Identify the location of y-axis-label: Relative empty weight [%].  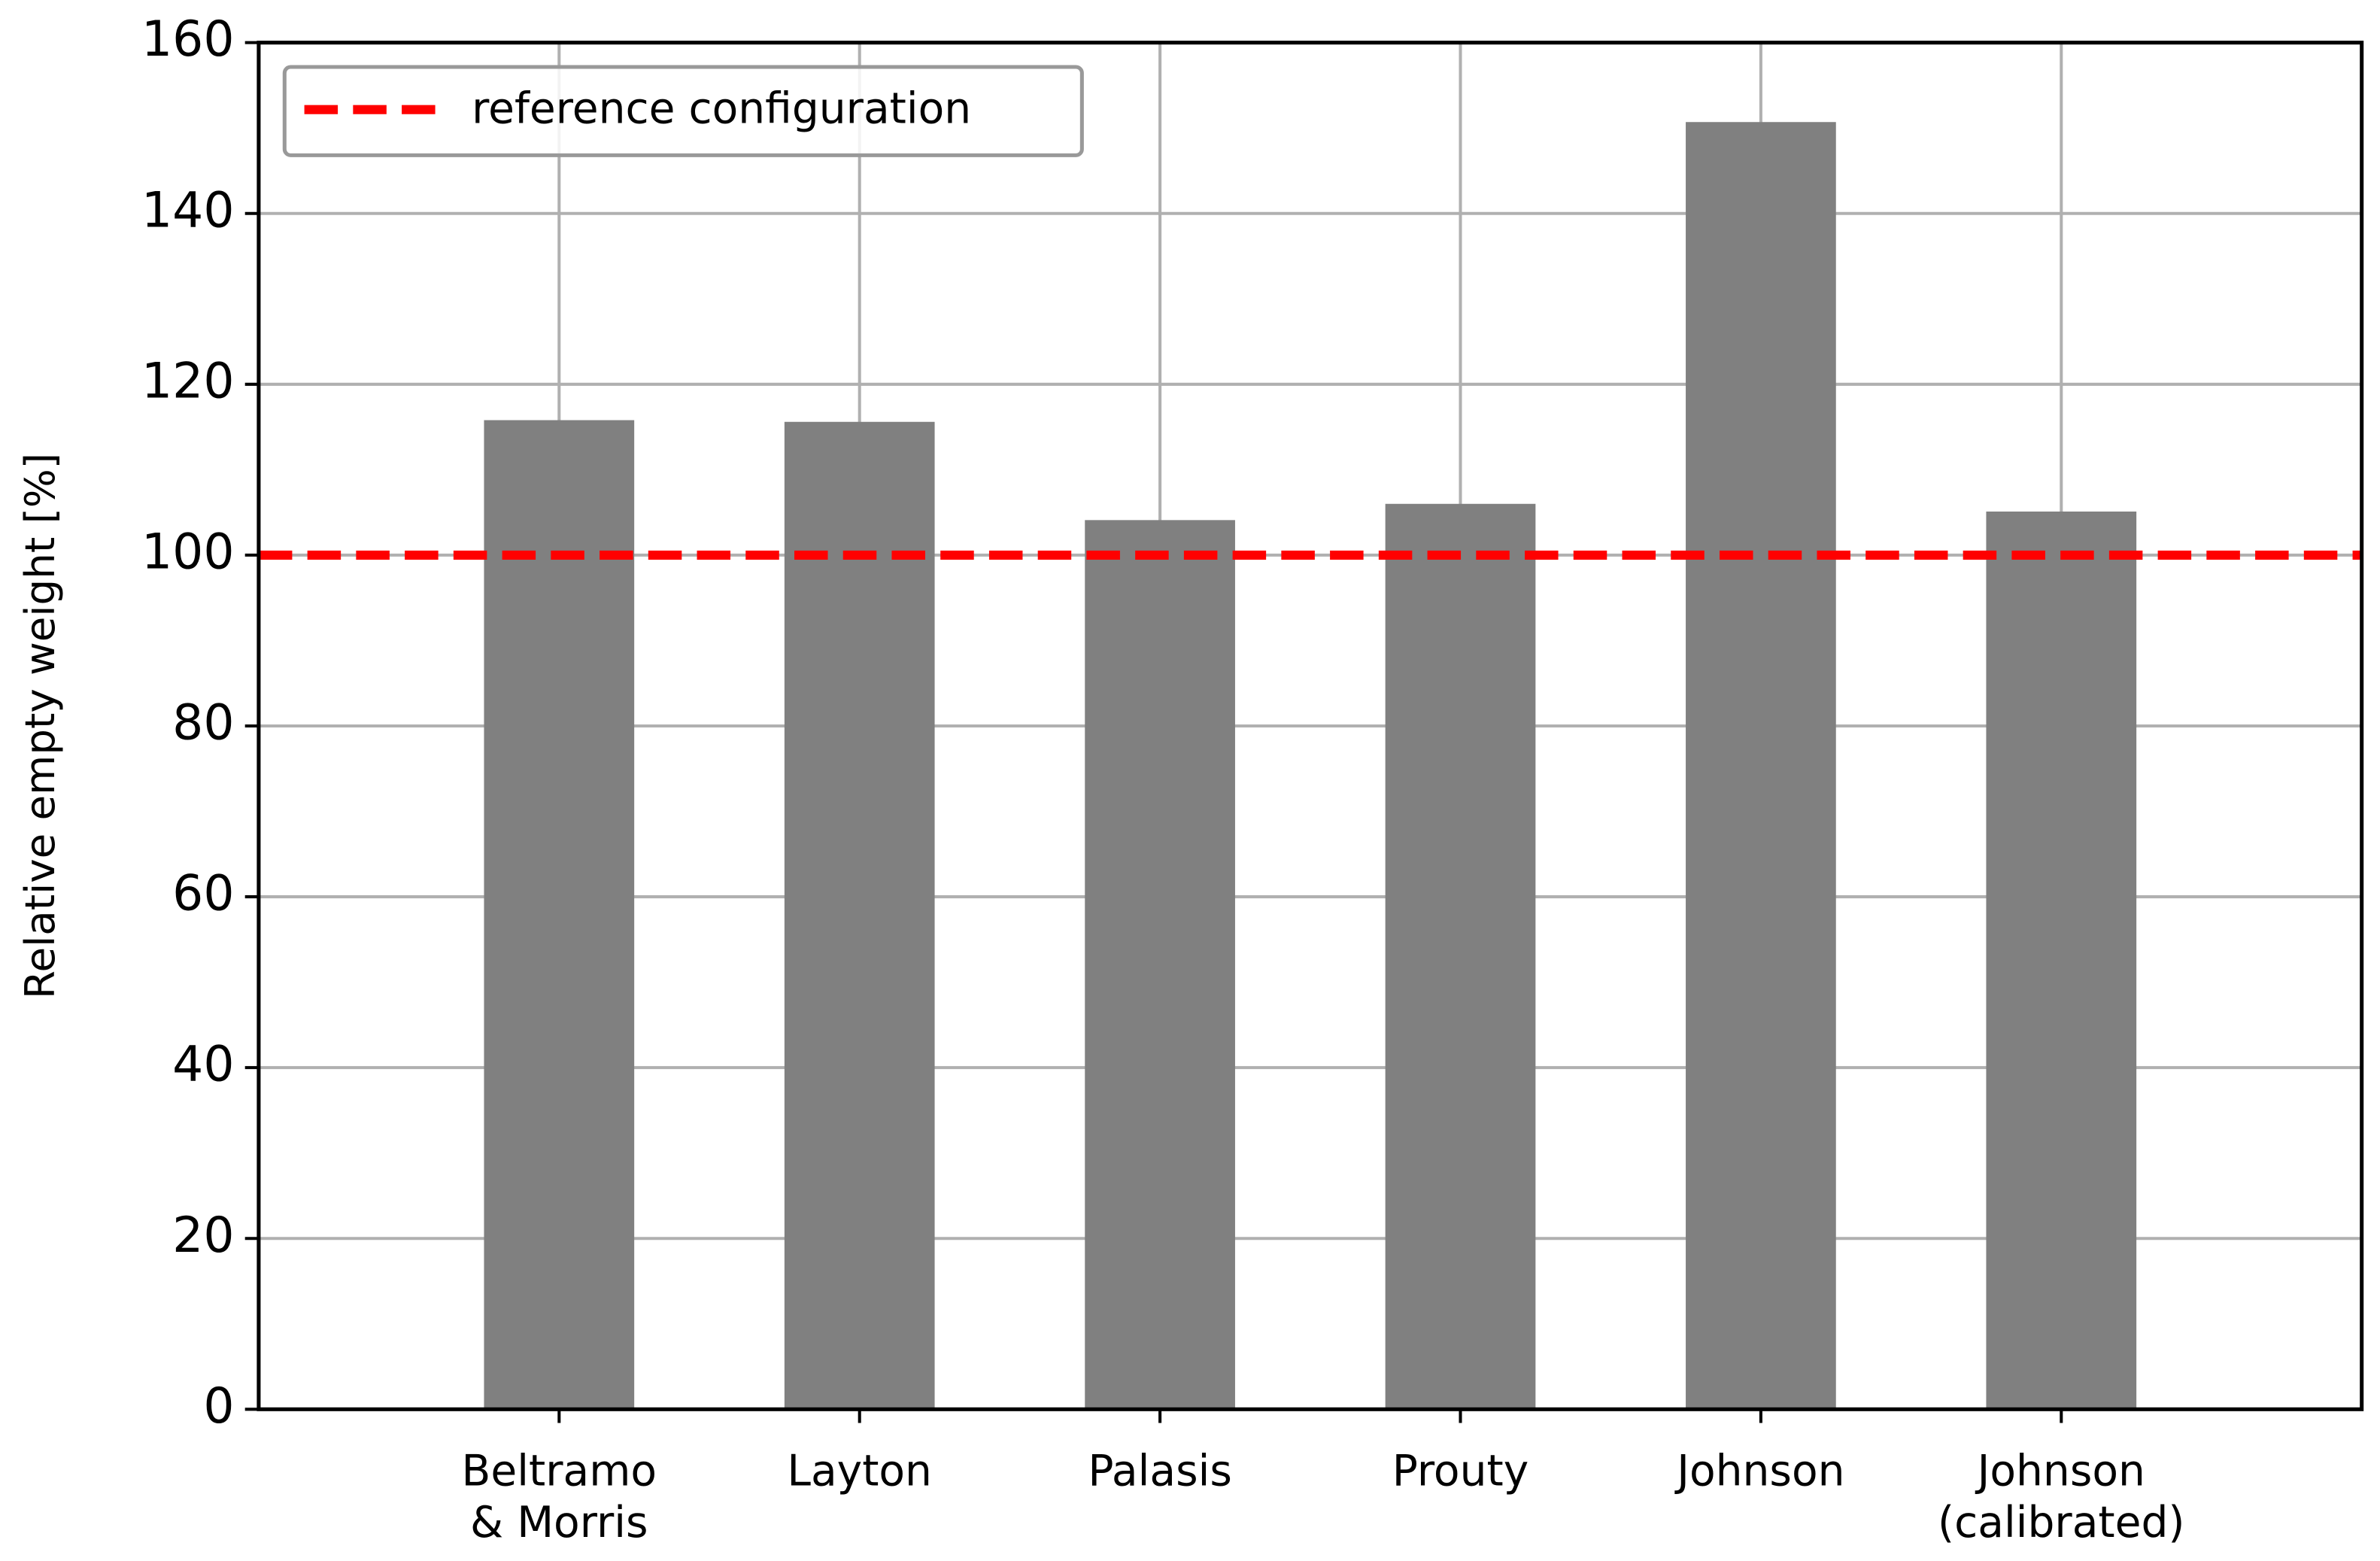
(40, 726).